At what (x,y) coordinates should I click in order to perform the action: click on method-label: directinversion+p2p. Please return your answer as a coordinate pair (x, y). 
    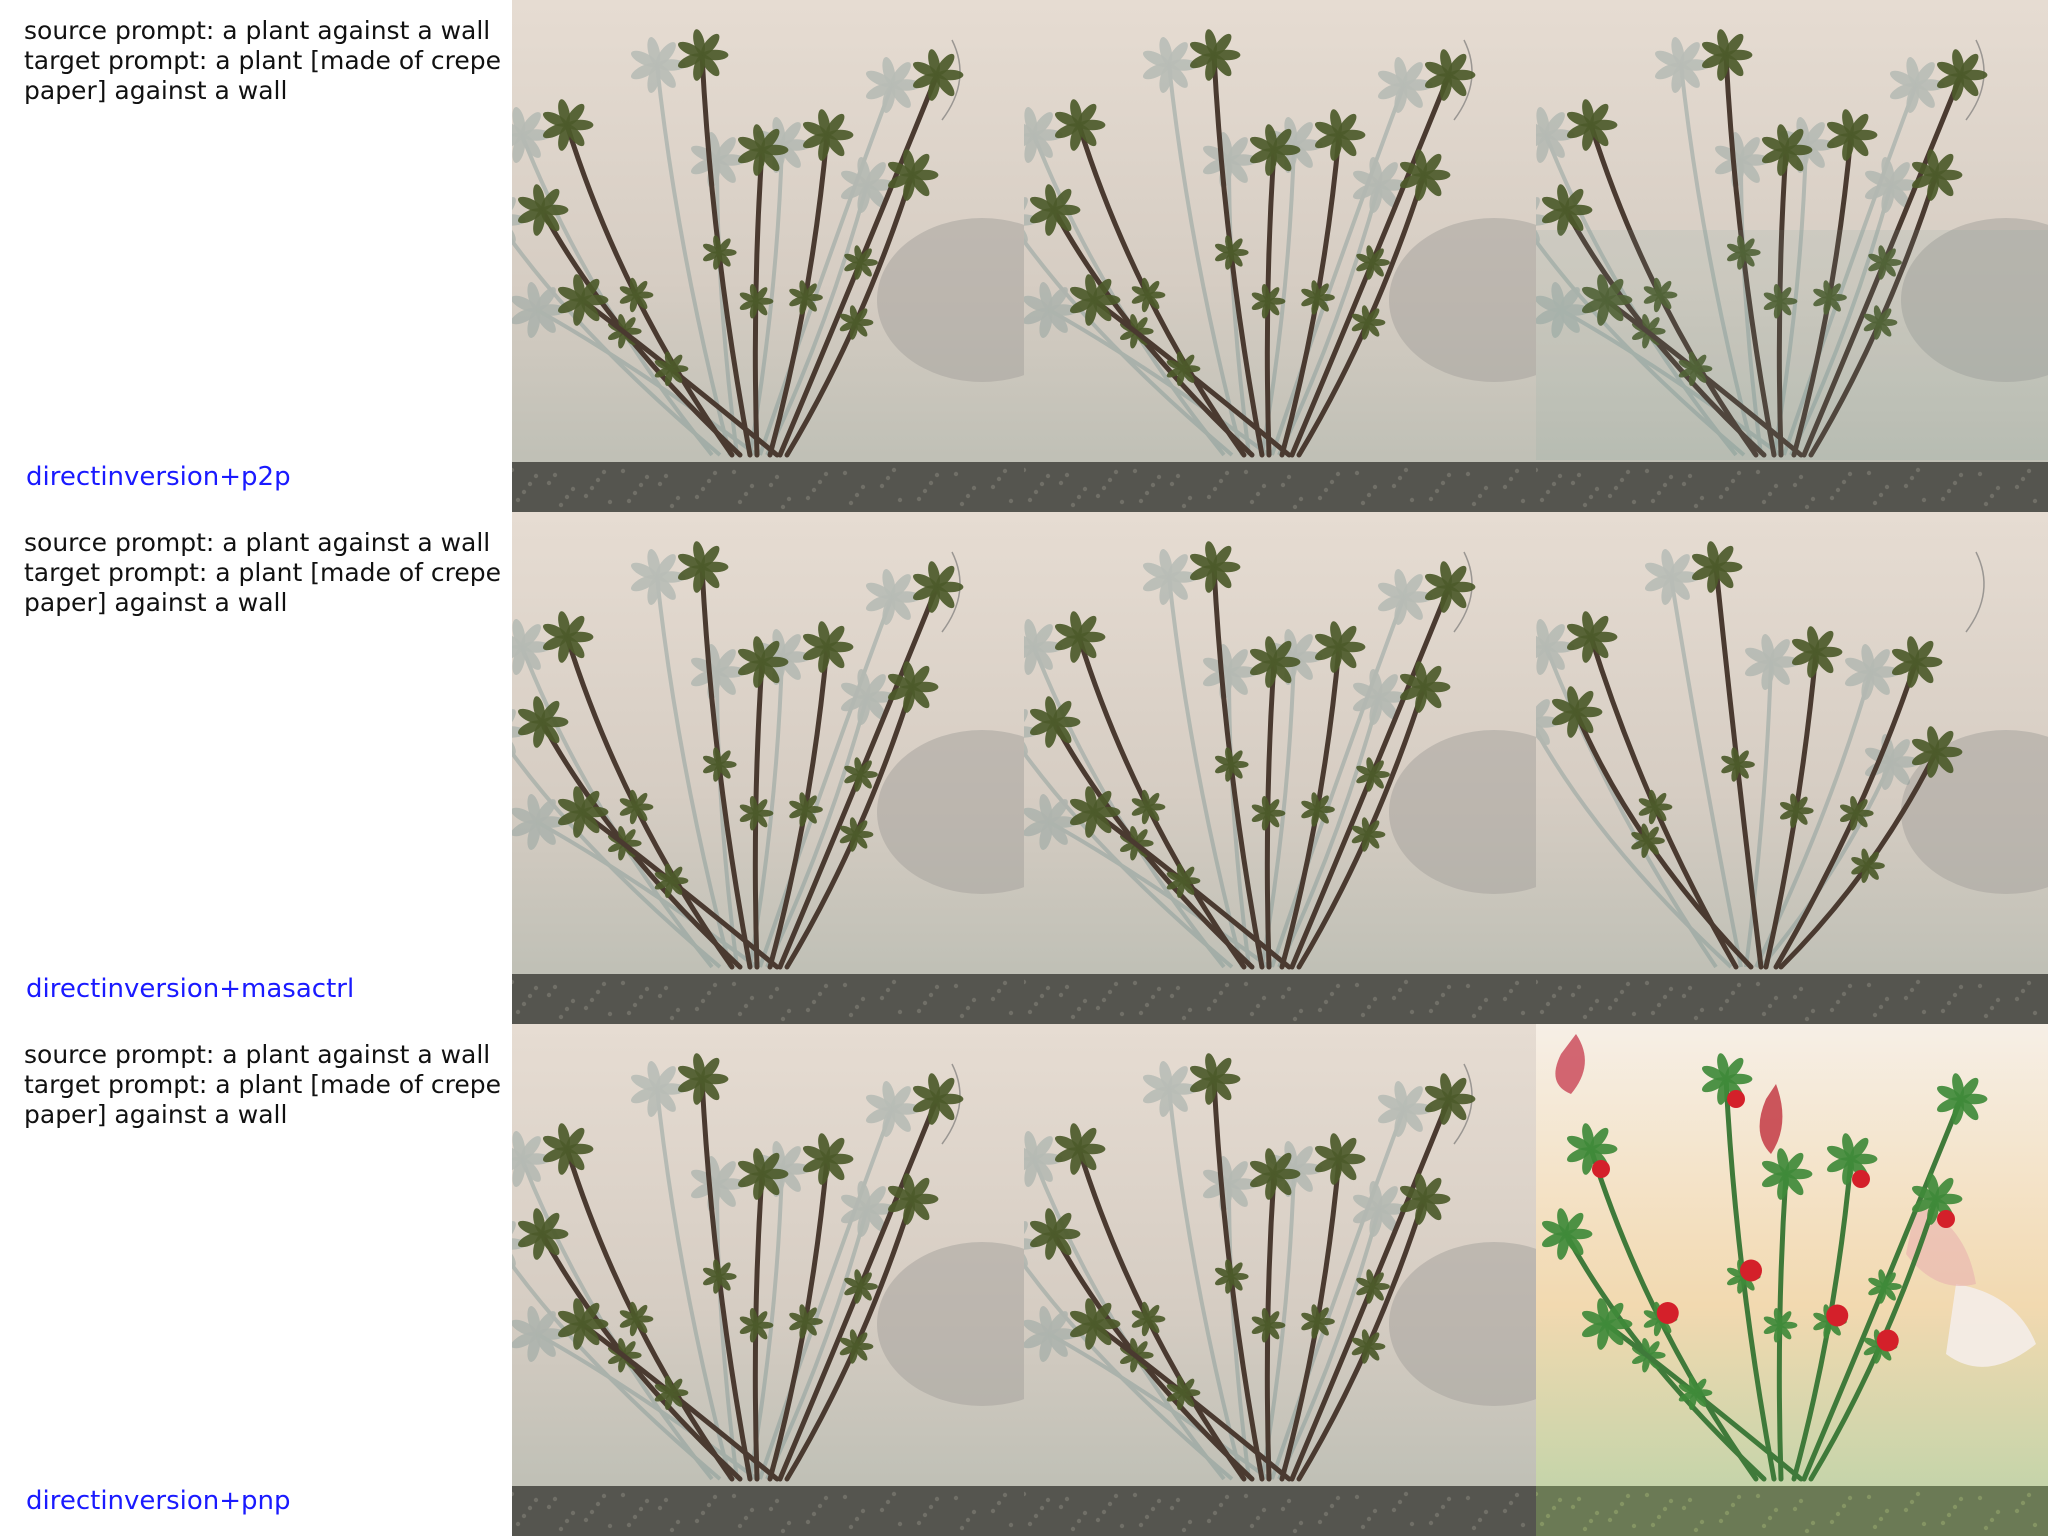
    Looking at the image, I should click on (158, 477).